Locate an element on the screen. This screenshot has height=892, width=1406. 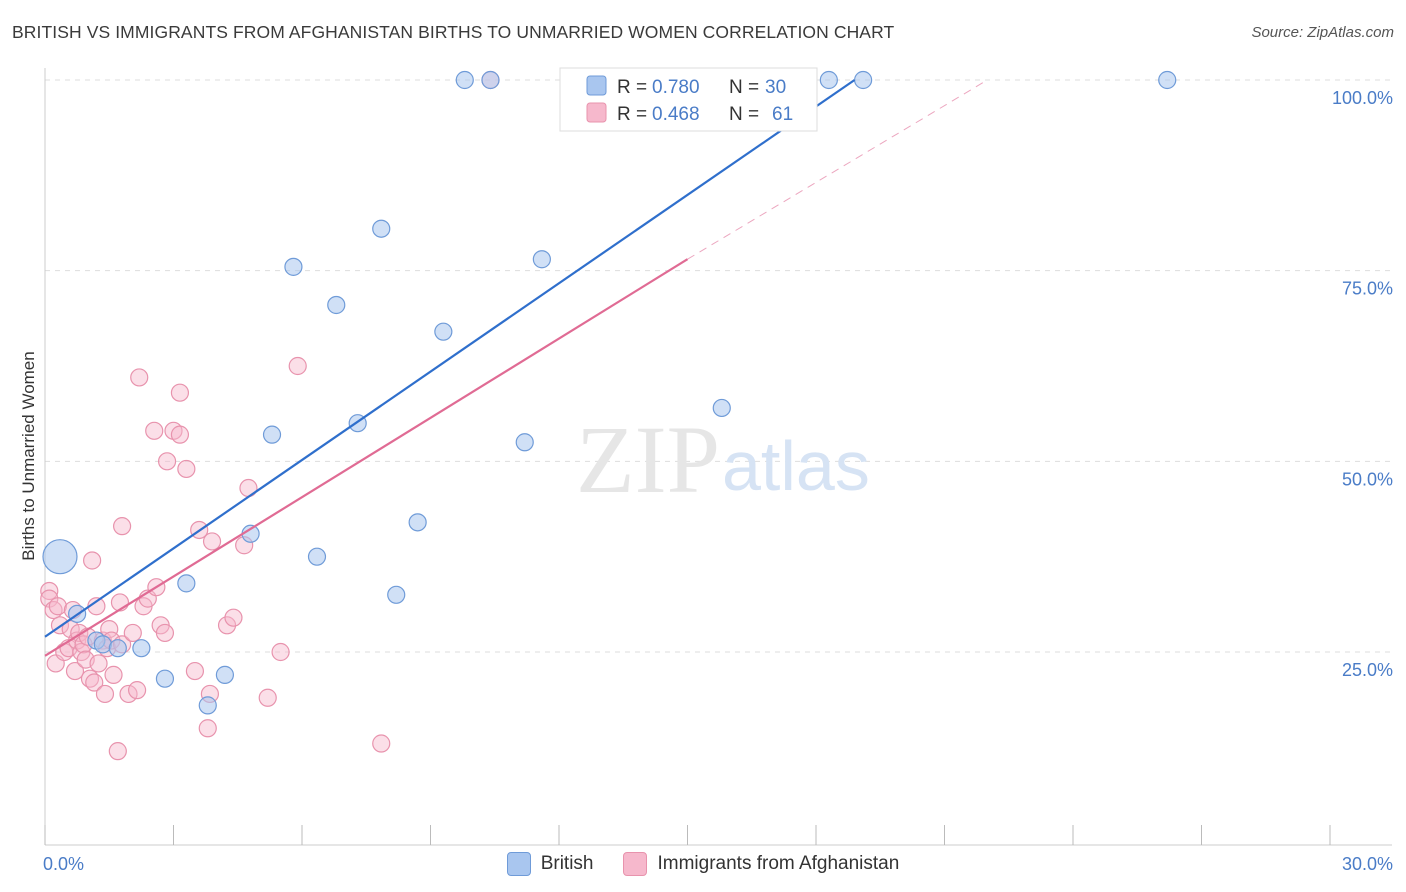
legend-item-british: British is located at coordinates (550, 864).